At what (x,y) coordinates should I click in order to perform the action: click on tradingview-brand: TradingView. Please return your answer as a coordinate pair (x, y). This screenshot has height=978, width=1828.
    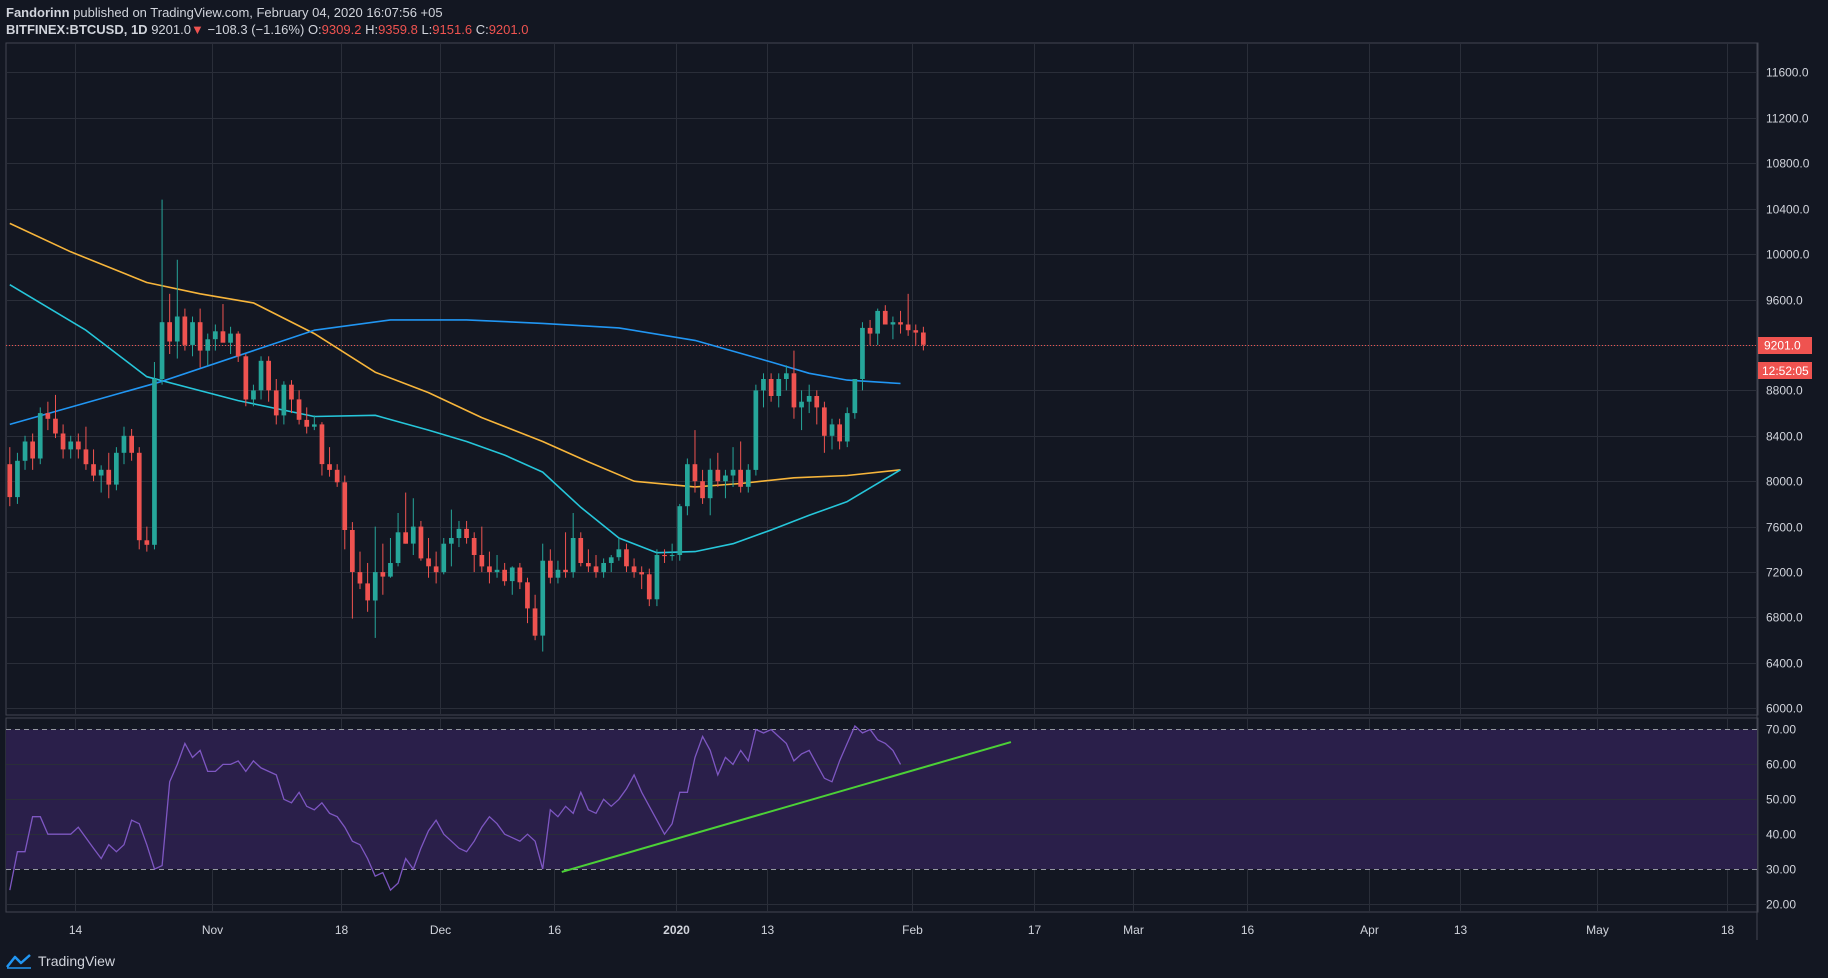
    Looking at the image, I should click on (60, 961).